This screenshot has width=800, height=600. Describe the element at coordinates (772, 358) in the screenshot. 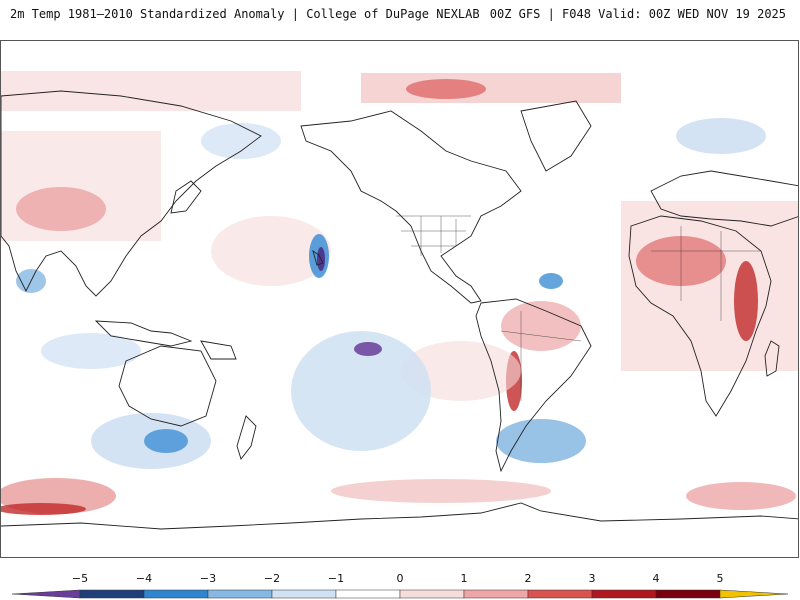

I see `madagascar-outline` at that location.